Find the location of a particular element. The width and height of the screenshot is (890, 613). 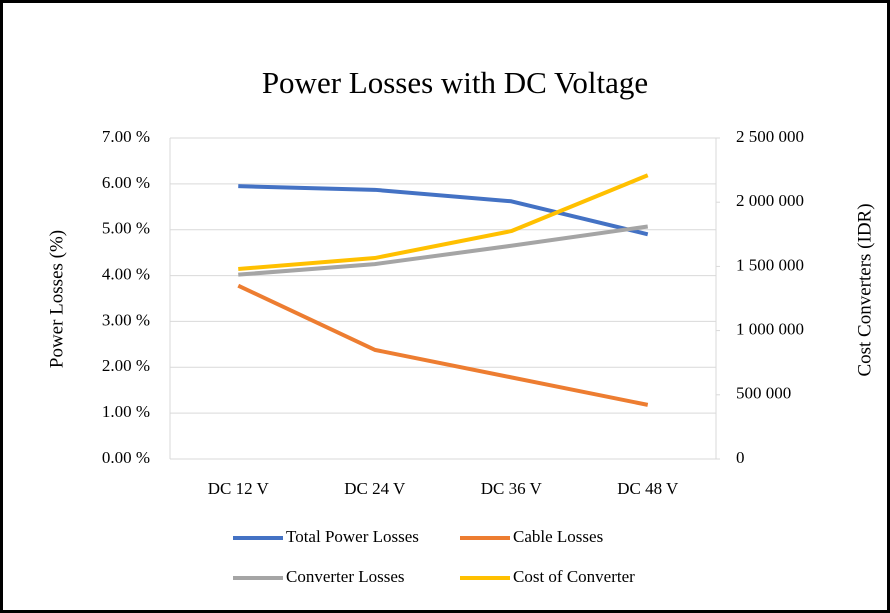

y-tick-label: 2.00 % is located at coordinates (126, 365).